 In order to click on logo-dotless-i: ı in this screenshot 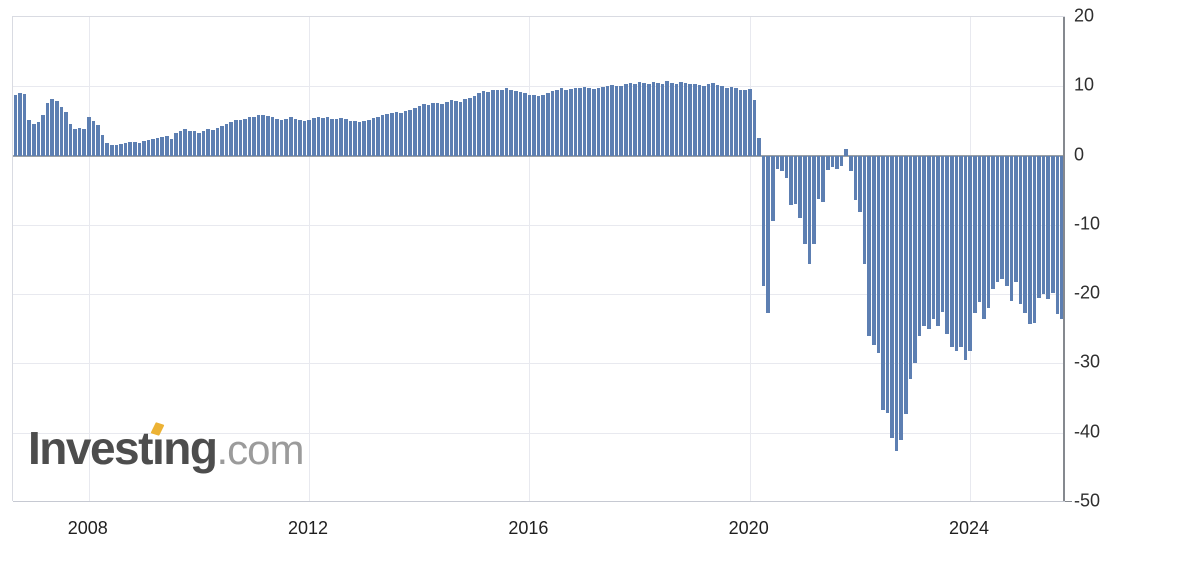, I will do `click(158, 448)`.